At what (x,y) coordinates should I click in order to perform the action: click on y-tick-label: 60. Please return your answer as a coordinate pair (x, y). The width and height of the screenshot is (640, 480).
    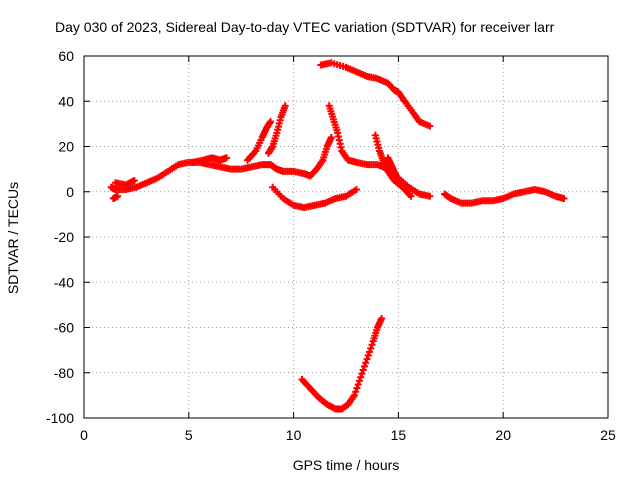
    Looking at the image, I should click on (66, 56).